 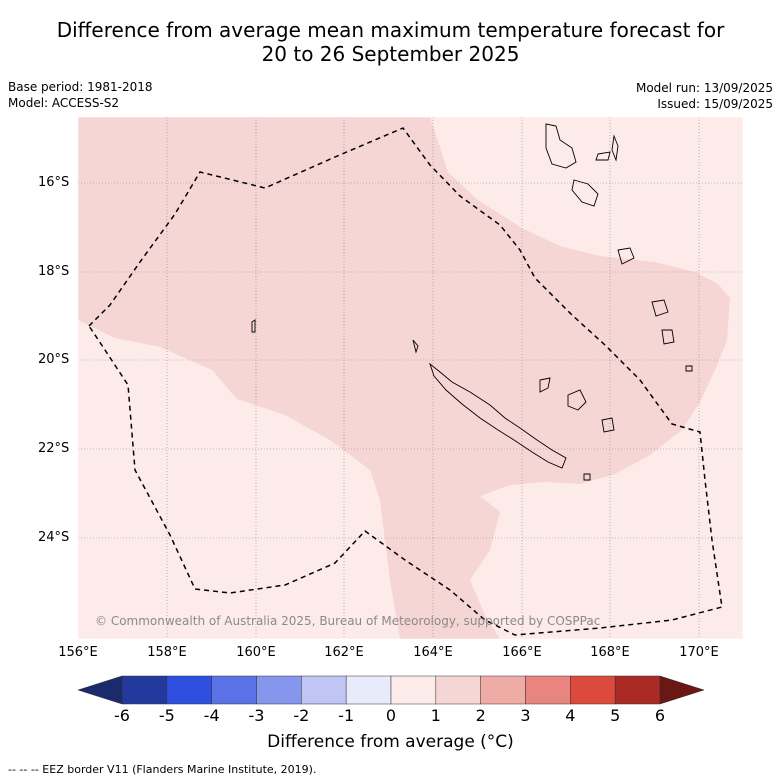 What do you see at coordinates (54, 448) in the screenshot?
I see `lat-label-22s: 22°S` at bounding box center [54, 448].